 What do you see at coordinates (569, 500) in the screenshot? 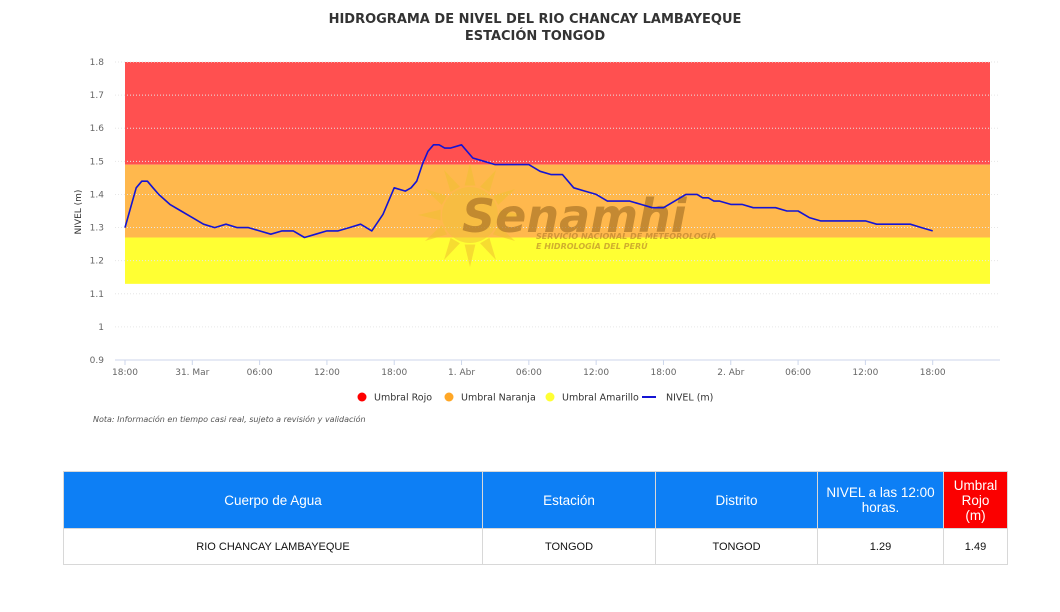
I see `col-estacion: Estación` at bounding box center [569, 500].